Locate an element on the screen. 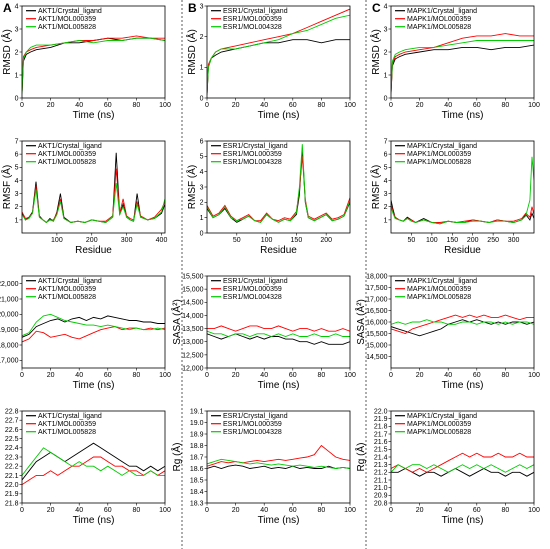 The height and width of the screenshot is (549, 550). y-tick-label: 2 is located at coordinates (386, 52).